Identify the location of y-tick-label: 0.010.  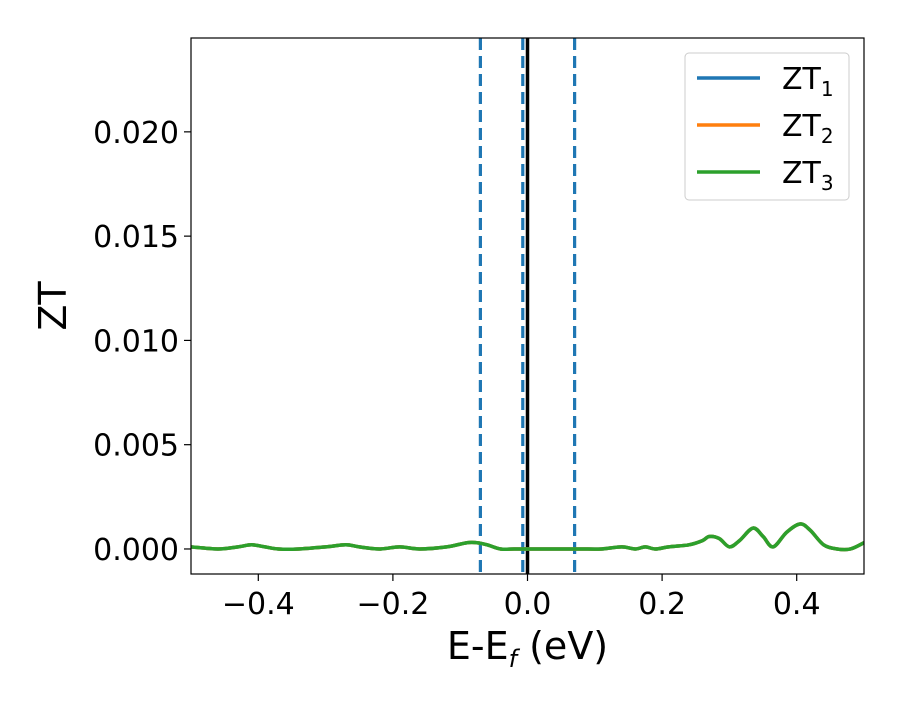
(136, 341).